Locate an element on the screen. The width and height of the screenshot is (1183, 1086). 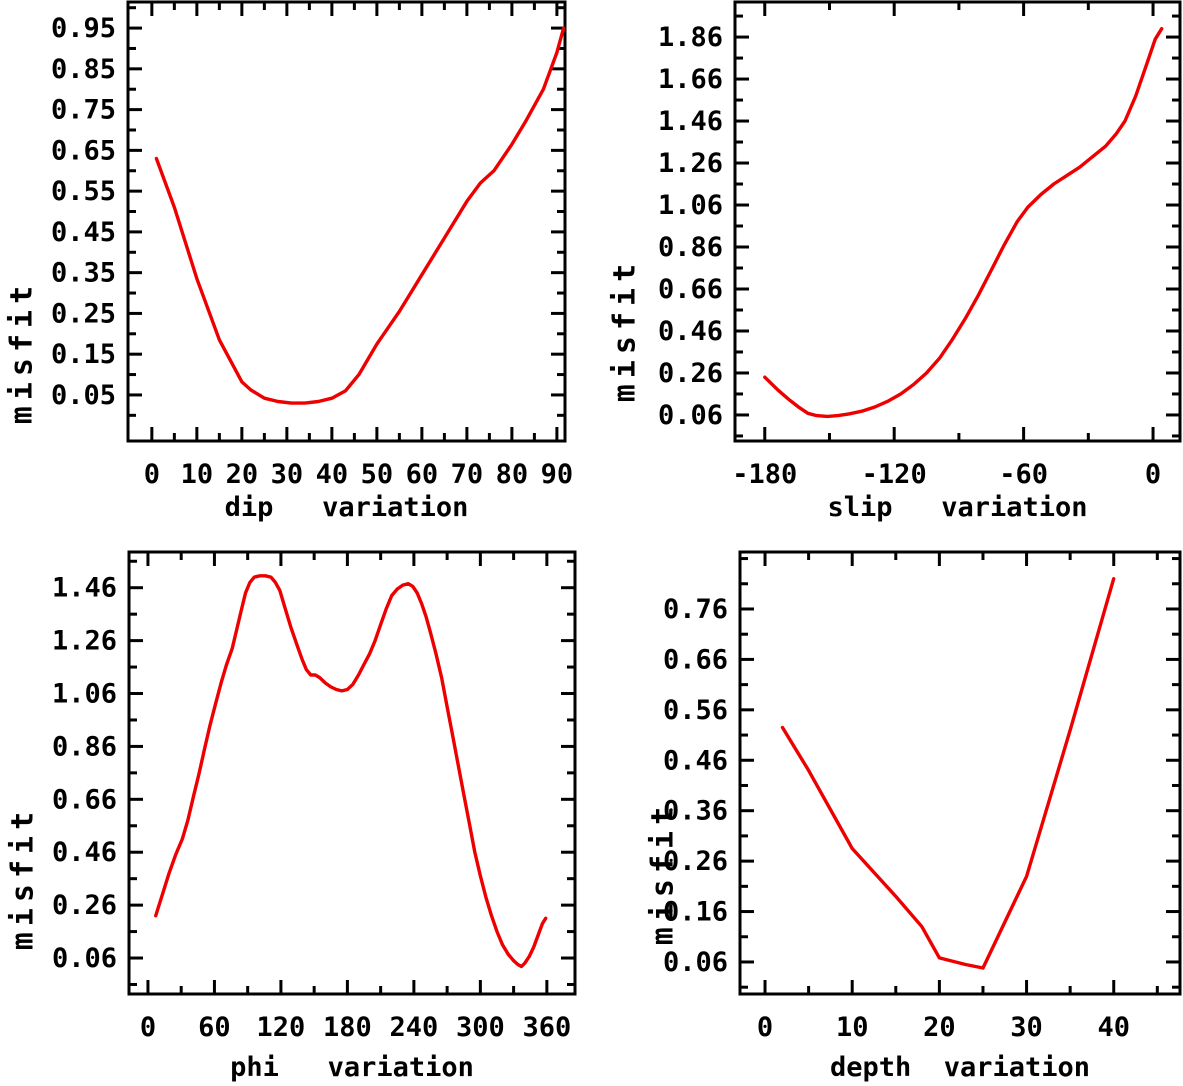
y-tick-label: 0.76 is located at coordinates (695, 609).